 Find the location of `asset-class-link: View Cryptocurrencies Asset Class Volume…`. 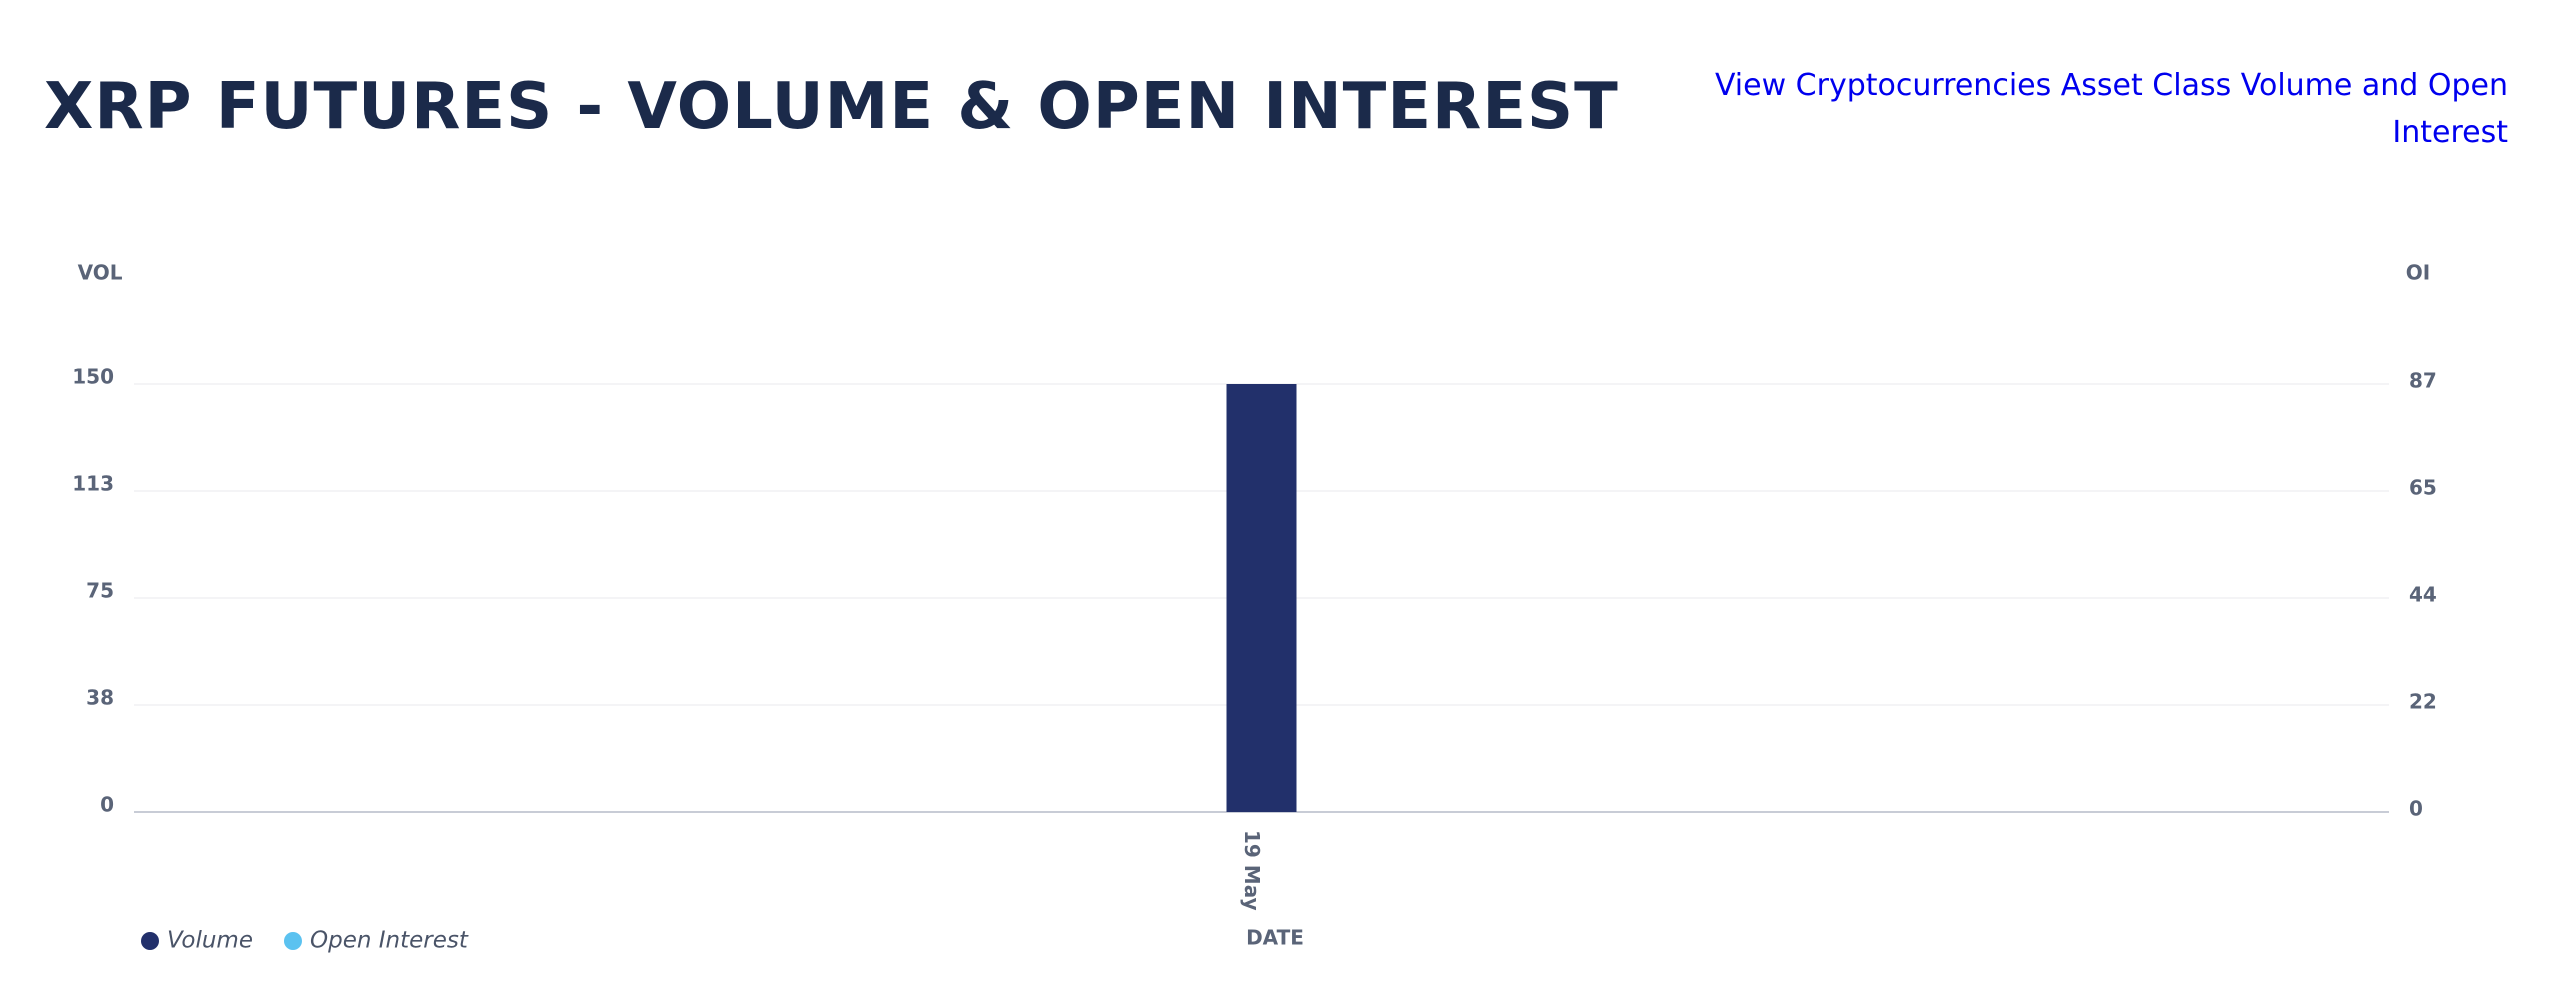

asset-class-link: View Cryptocurrencies Asset Class Volume… is located at coordinates (2111, 109).